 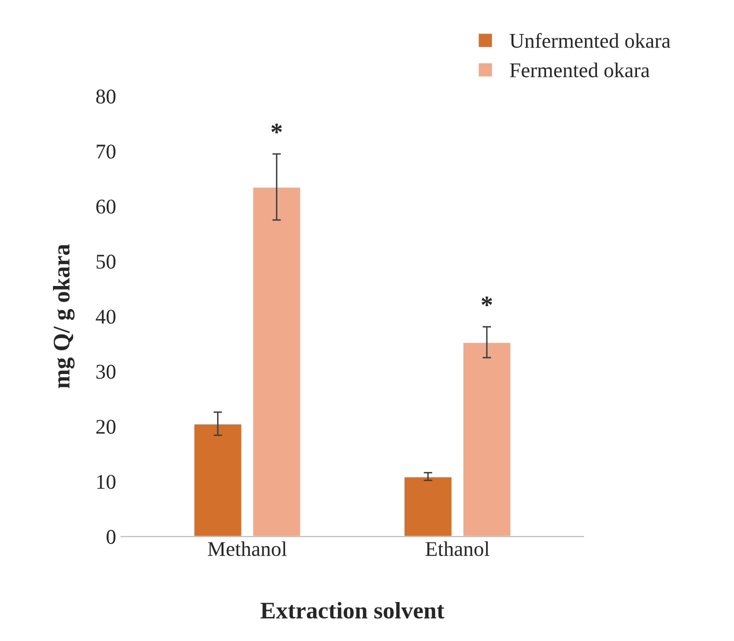 What do you see at coordinates (352, 610) in the screenshot?
I see `x-axis-title: Extraction solvent` at bounding box center [352, 610].